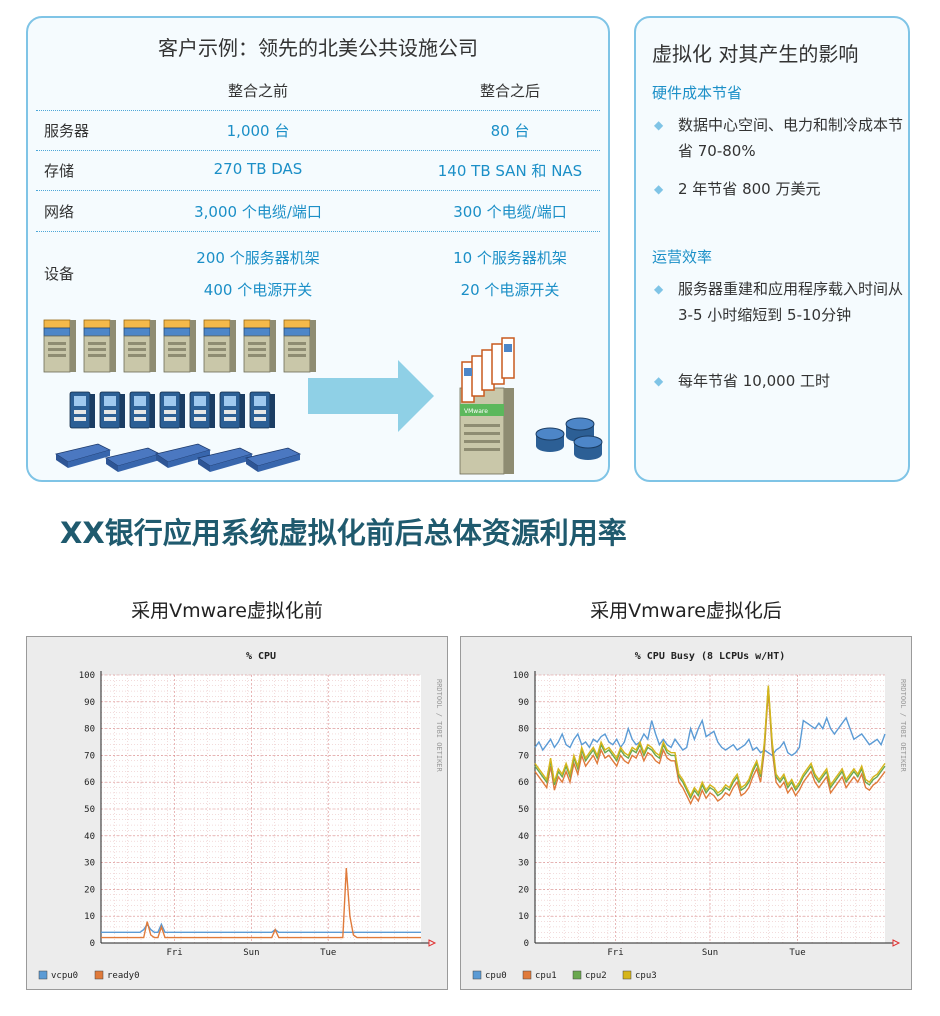  What do you see at coordinates (509, 91) in the screenshot?
I see `column-header-after: 整合之后` at bounding box center [509, 91].